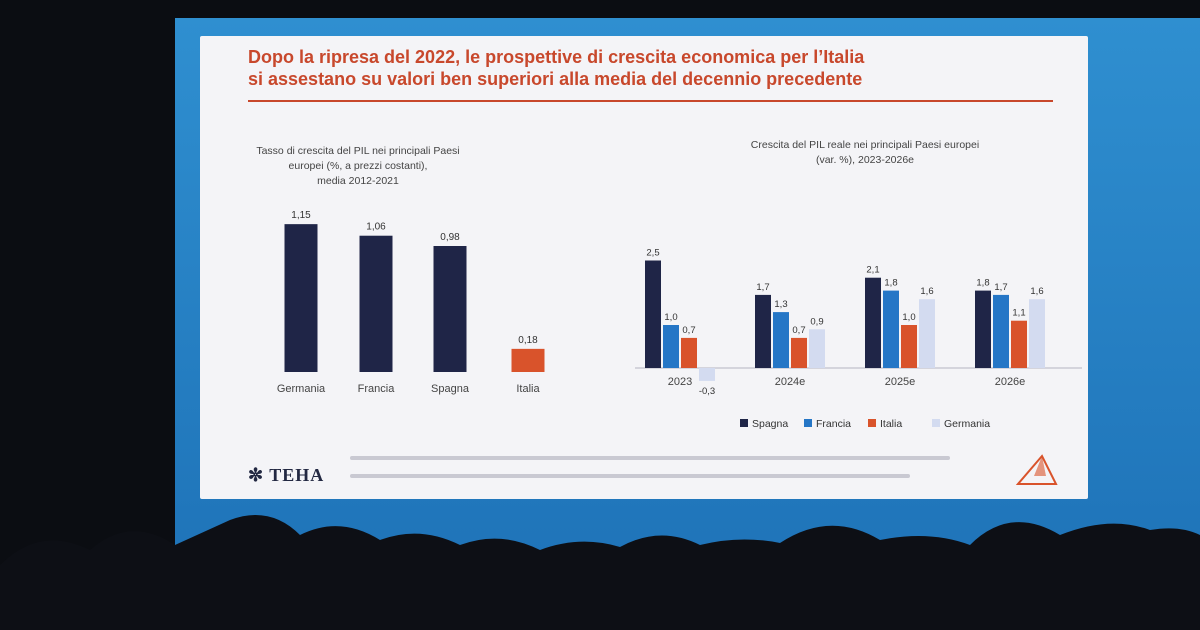 The width and height of the screenshot is (1200, 630). Describe the element at coordinates (450, 237) in the screenshot. I see `chart1-value-label: 0,98` at that location.